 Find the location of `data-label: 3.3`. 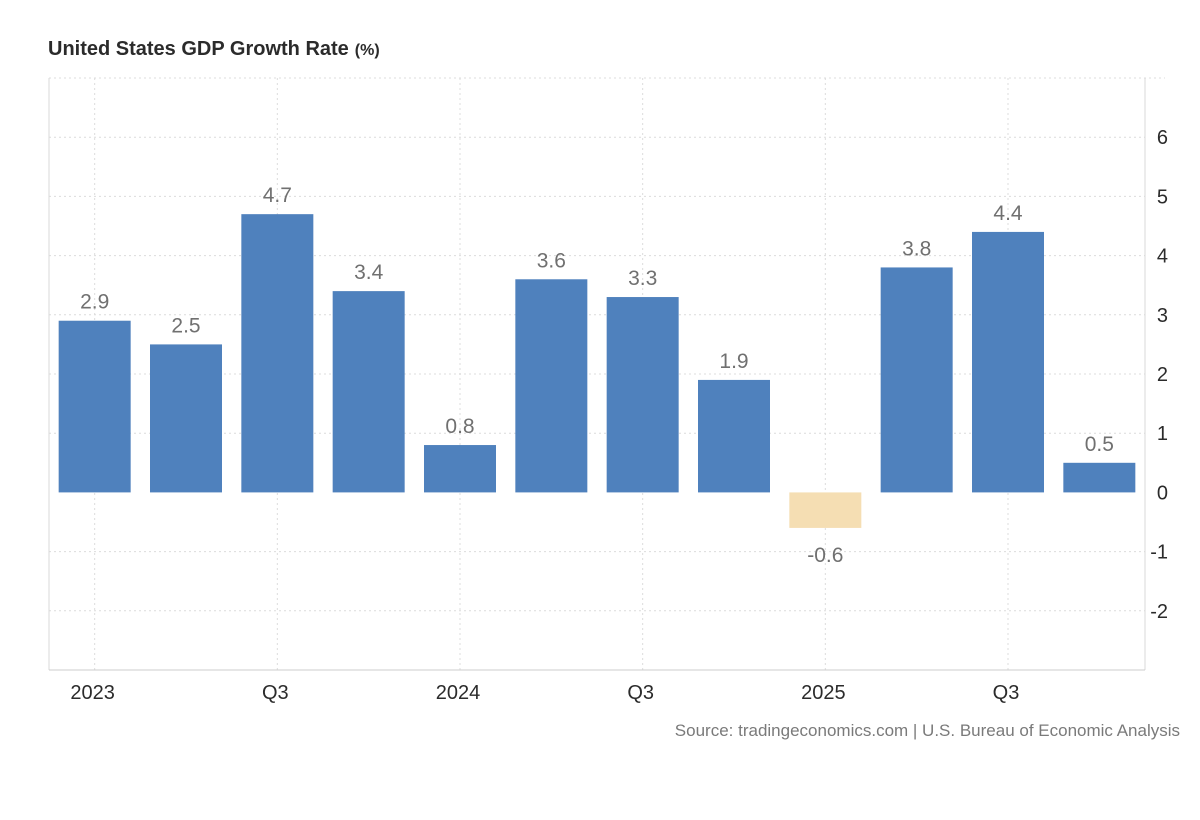

data-label: 3.3 is located at coordinates (642, 278).